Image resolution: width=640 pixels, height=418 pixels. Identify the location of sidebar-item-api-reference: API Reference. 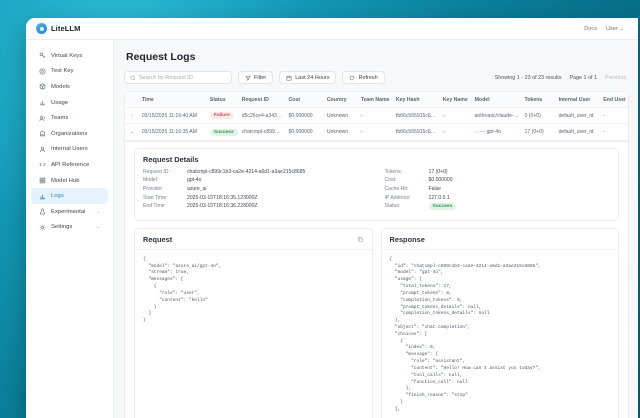
(69, 165).